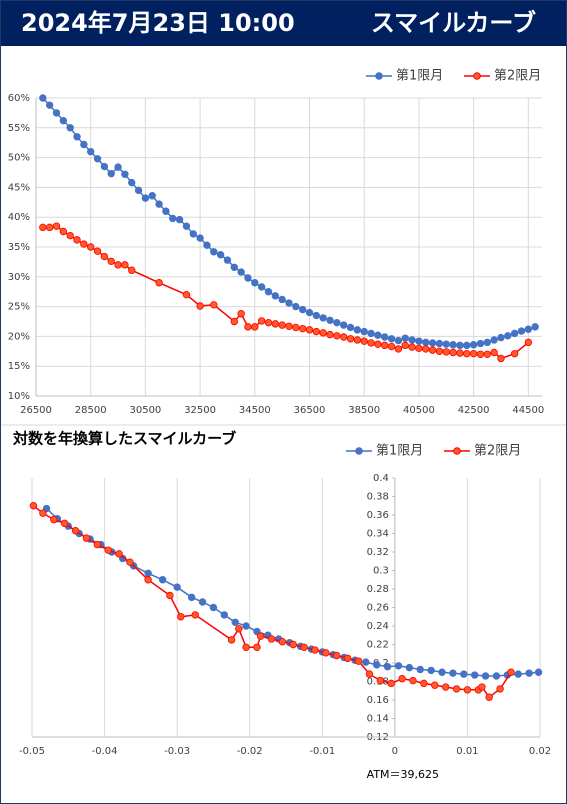 The height and width of the screenshot is (804, 567). I want to click on y-tick-label: 20%, so click(19, 336).